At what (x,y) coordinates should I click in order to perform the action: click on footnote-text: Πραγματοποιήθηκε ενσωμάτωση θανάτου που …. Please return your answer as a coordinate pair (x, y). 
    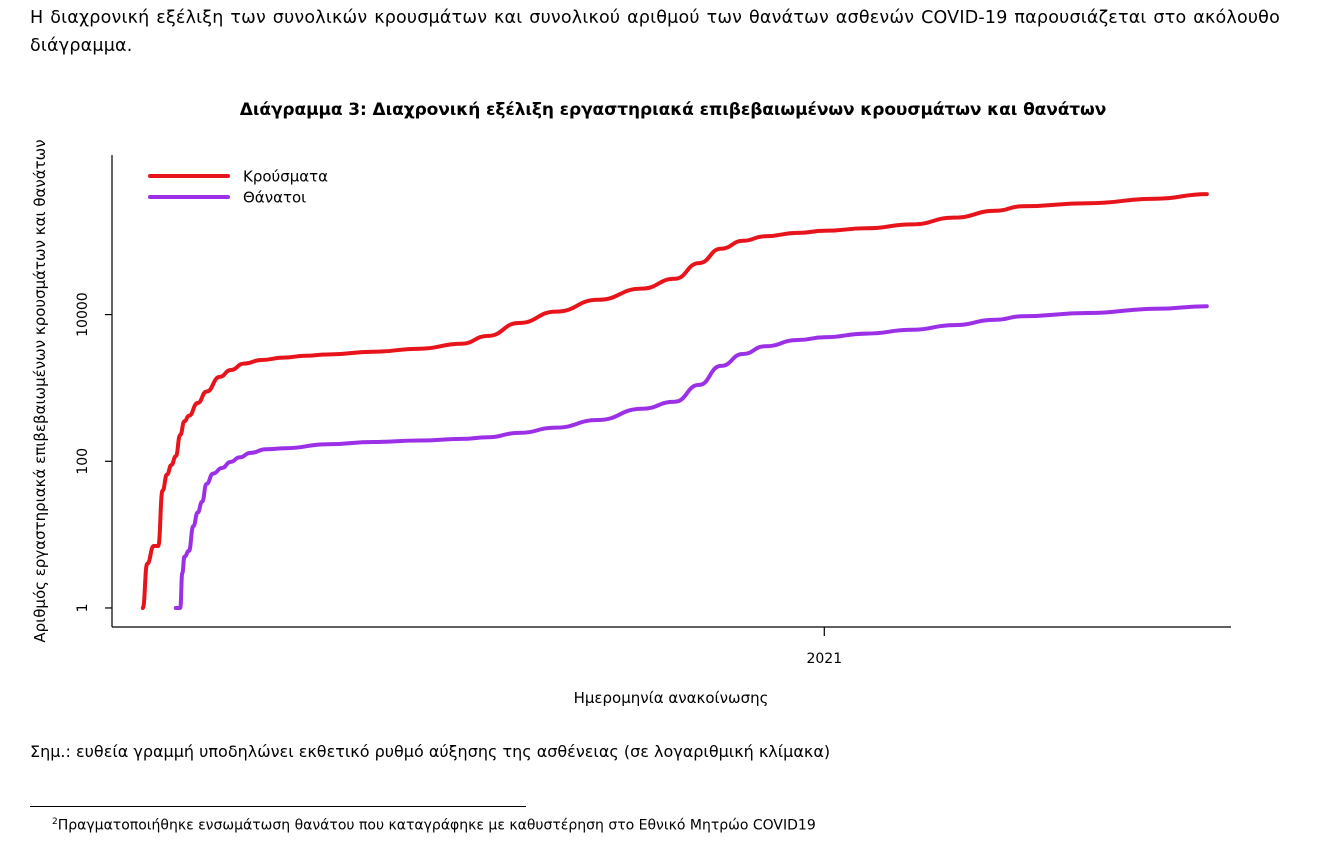
    Looking at the image, I should click on (436, 825).